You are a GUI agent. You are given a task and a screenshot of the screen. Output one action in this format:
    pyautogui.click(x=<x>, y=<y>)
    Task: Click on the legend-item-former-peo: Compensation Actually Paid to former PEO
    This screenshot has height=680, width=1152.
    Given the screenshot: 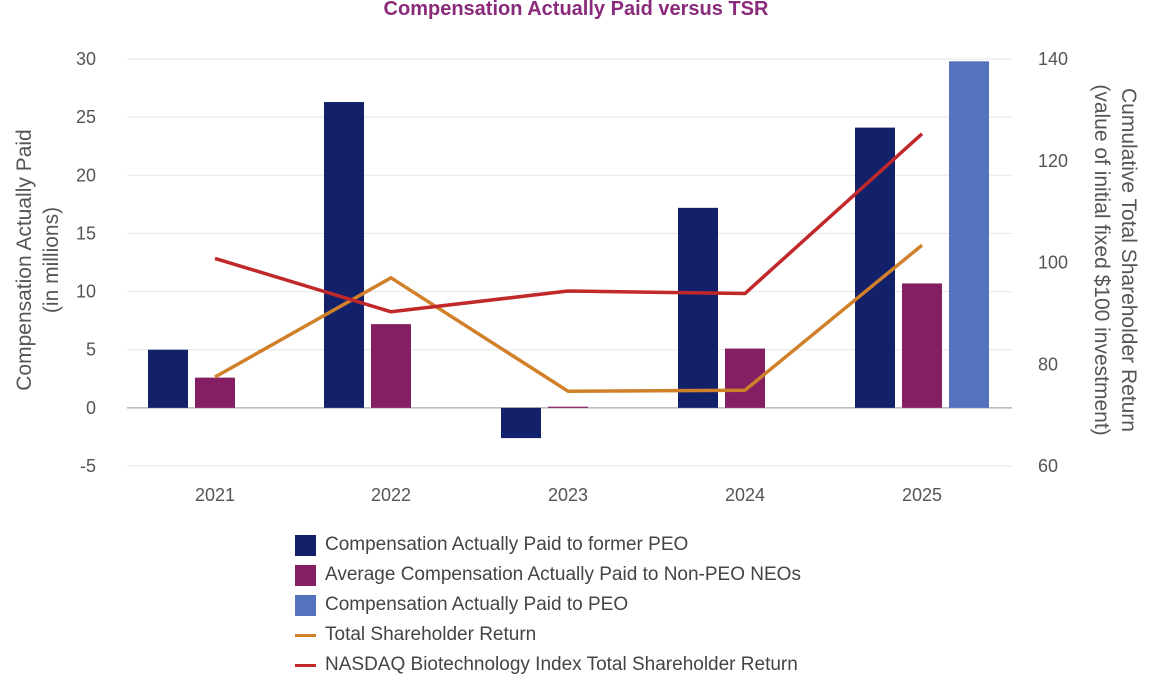 What is the action you would take?
    pyautogui.click(x=548, y=545)
    